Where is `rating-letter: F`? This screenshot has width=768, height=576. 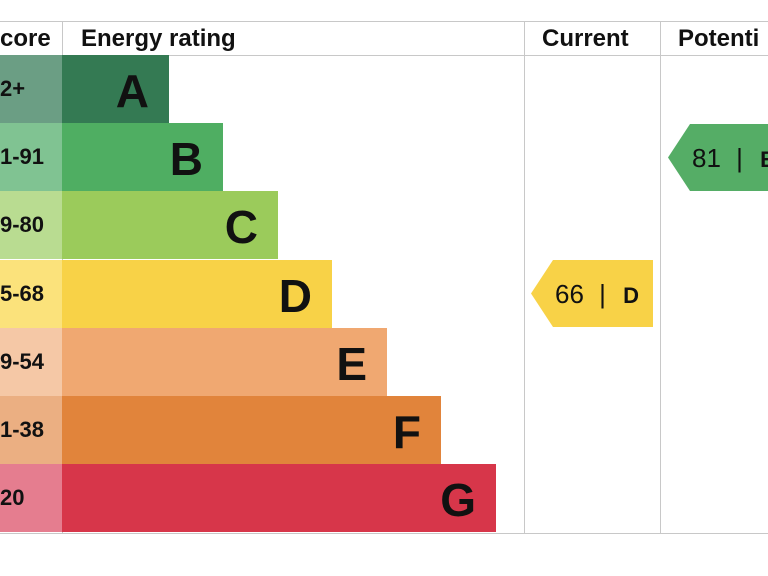 rating-letter: F is located at coordinates (406, 432).